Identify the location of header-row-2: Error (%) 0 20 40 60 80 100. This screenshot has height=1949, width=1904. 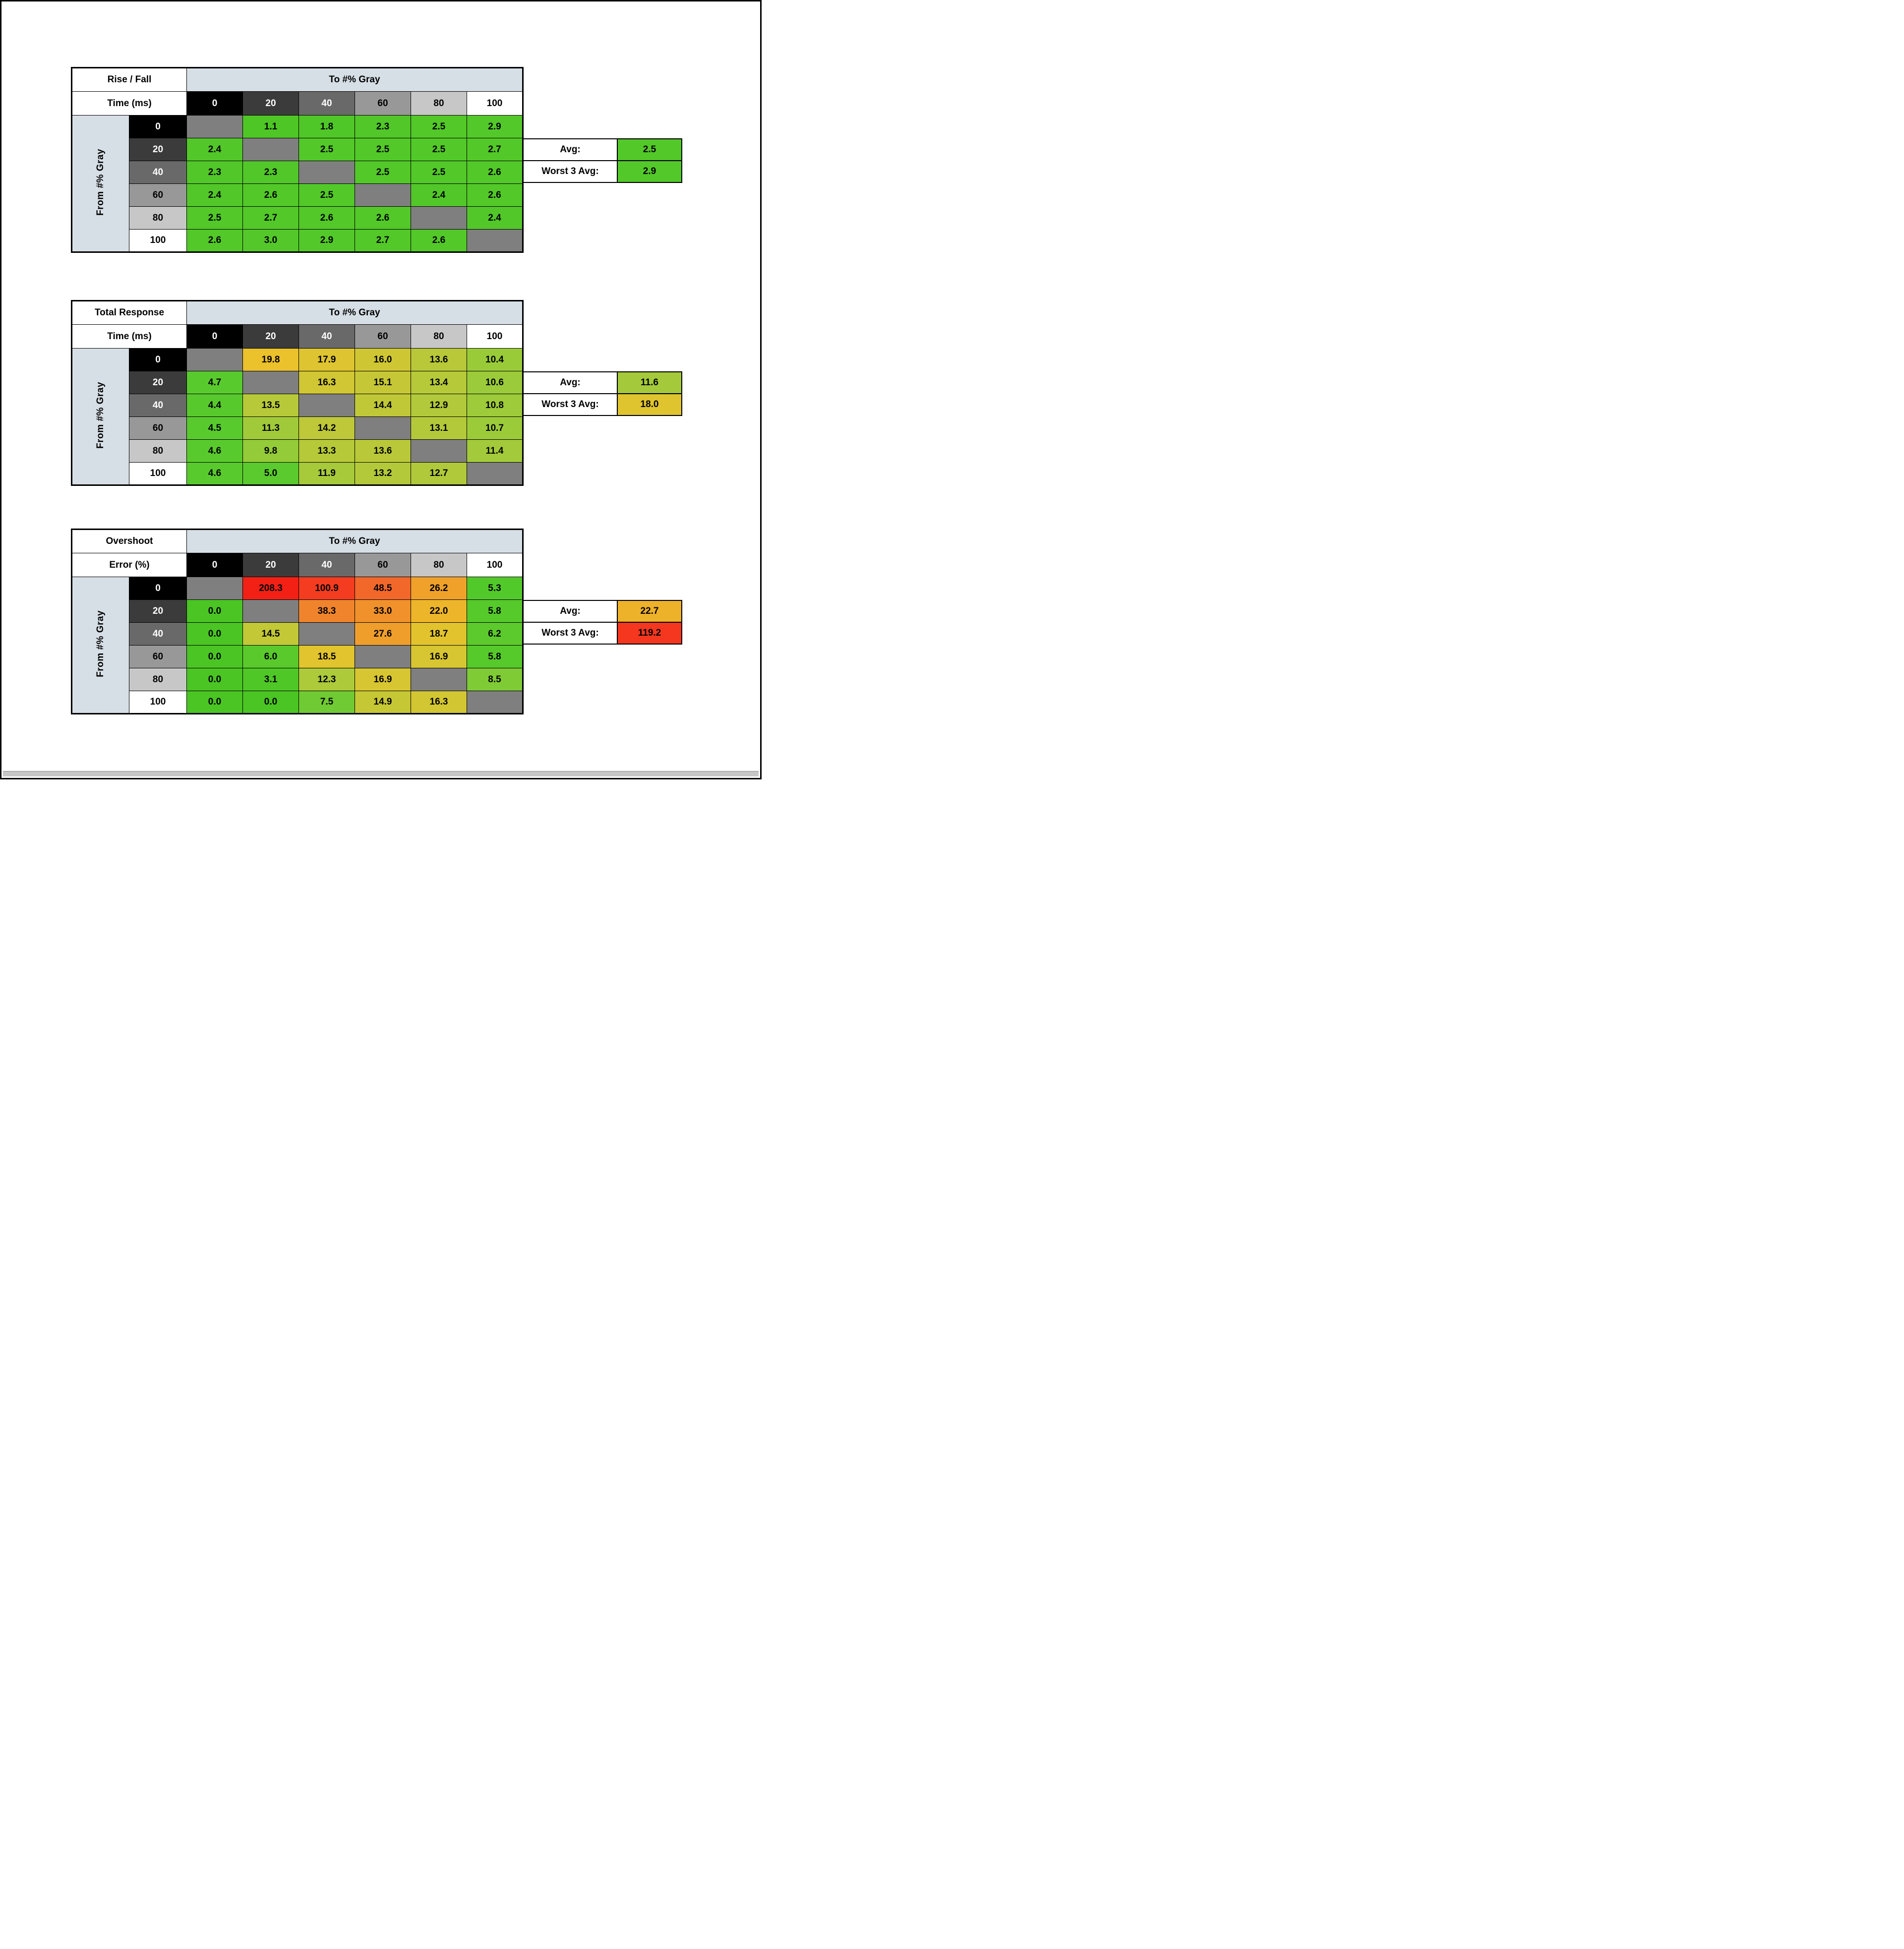
(297, 565).